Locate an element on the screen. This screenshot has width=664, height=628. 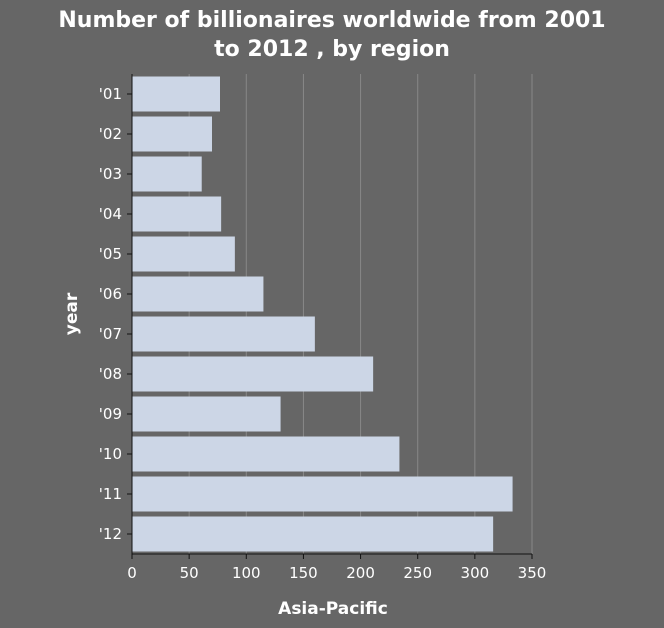
y-tick-label: '03 is located at coordinates (110, 174).